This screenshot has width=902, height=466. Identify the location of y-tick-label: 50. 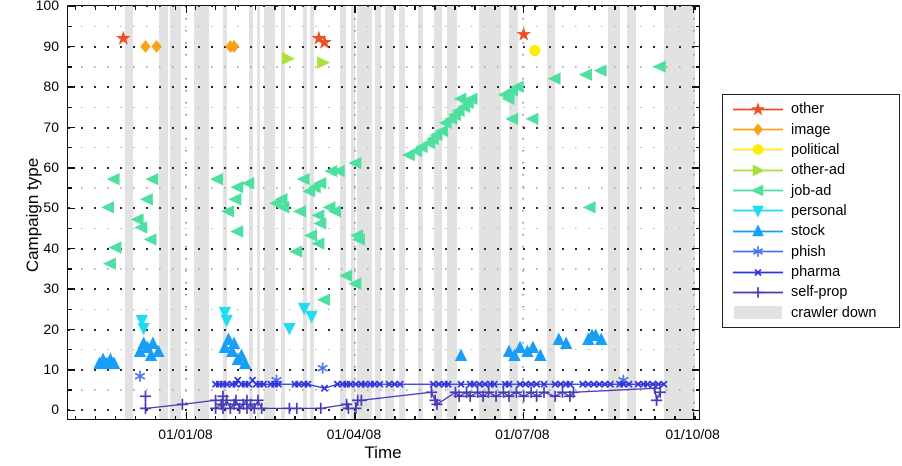
(51, 207).